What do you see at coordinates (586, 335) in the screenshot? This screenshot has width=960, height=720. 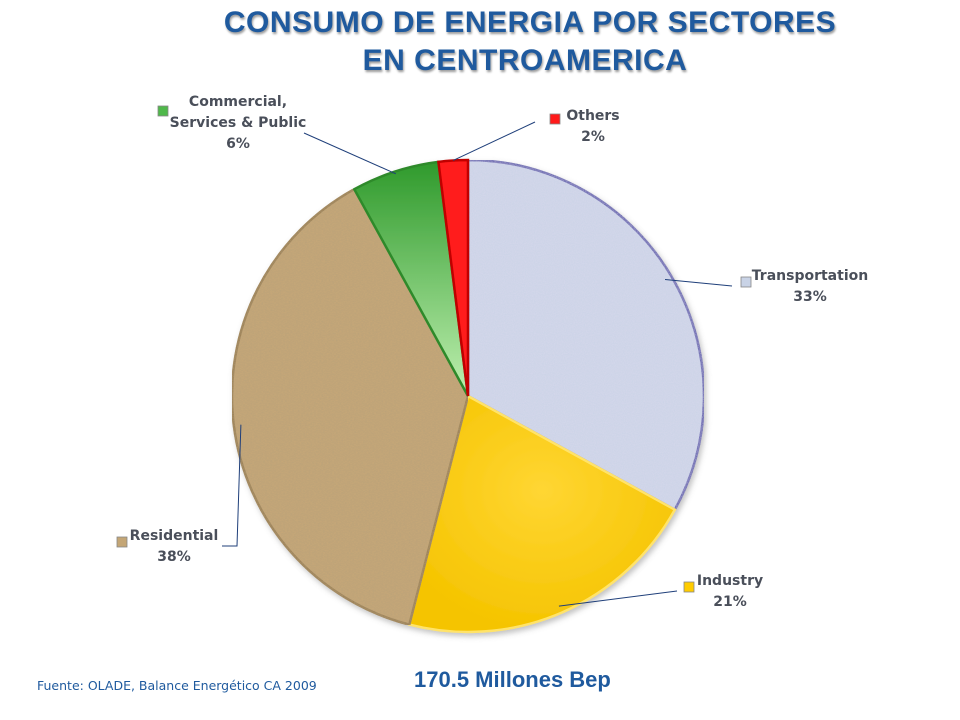 I see `pie-slice-transportation` at bounding box center [586, 335].